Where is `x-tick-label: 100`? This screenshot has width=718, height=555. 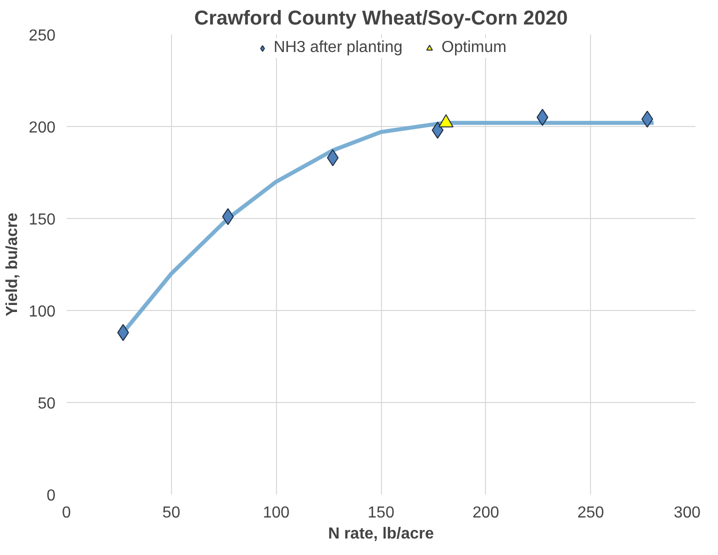 x-tick-label: 100 is located at coordinates (276, 513).